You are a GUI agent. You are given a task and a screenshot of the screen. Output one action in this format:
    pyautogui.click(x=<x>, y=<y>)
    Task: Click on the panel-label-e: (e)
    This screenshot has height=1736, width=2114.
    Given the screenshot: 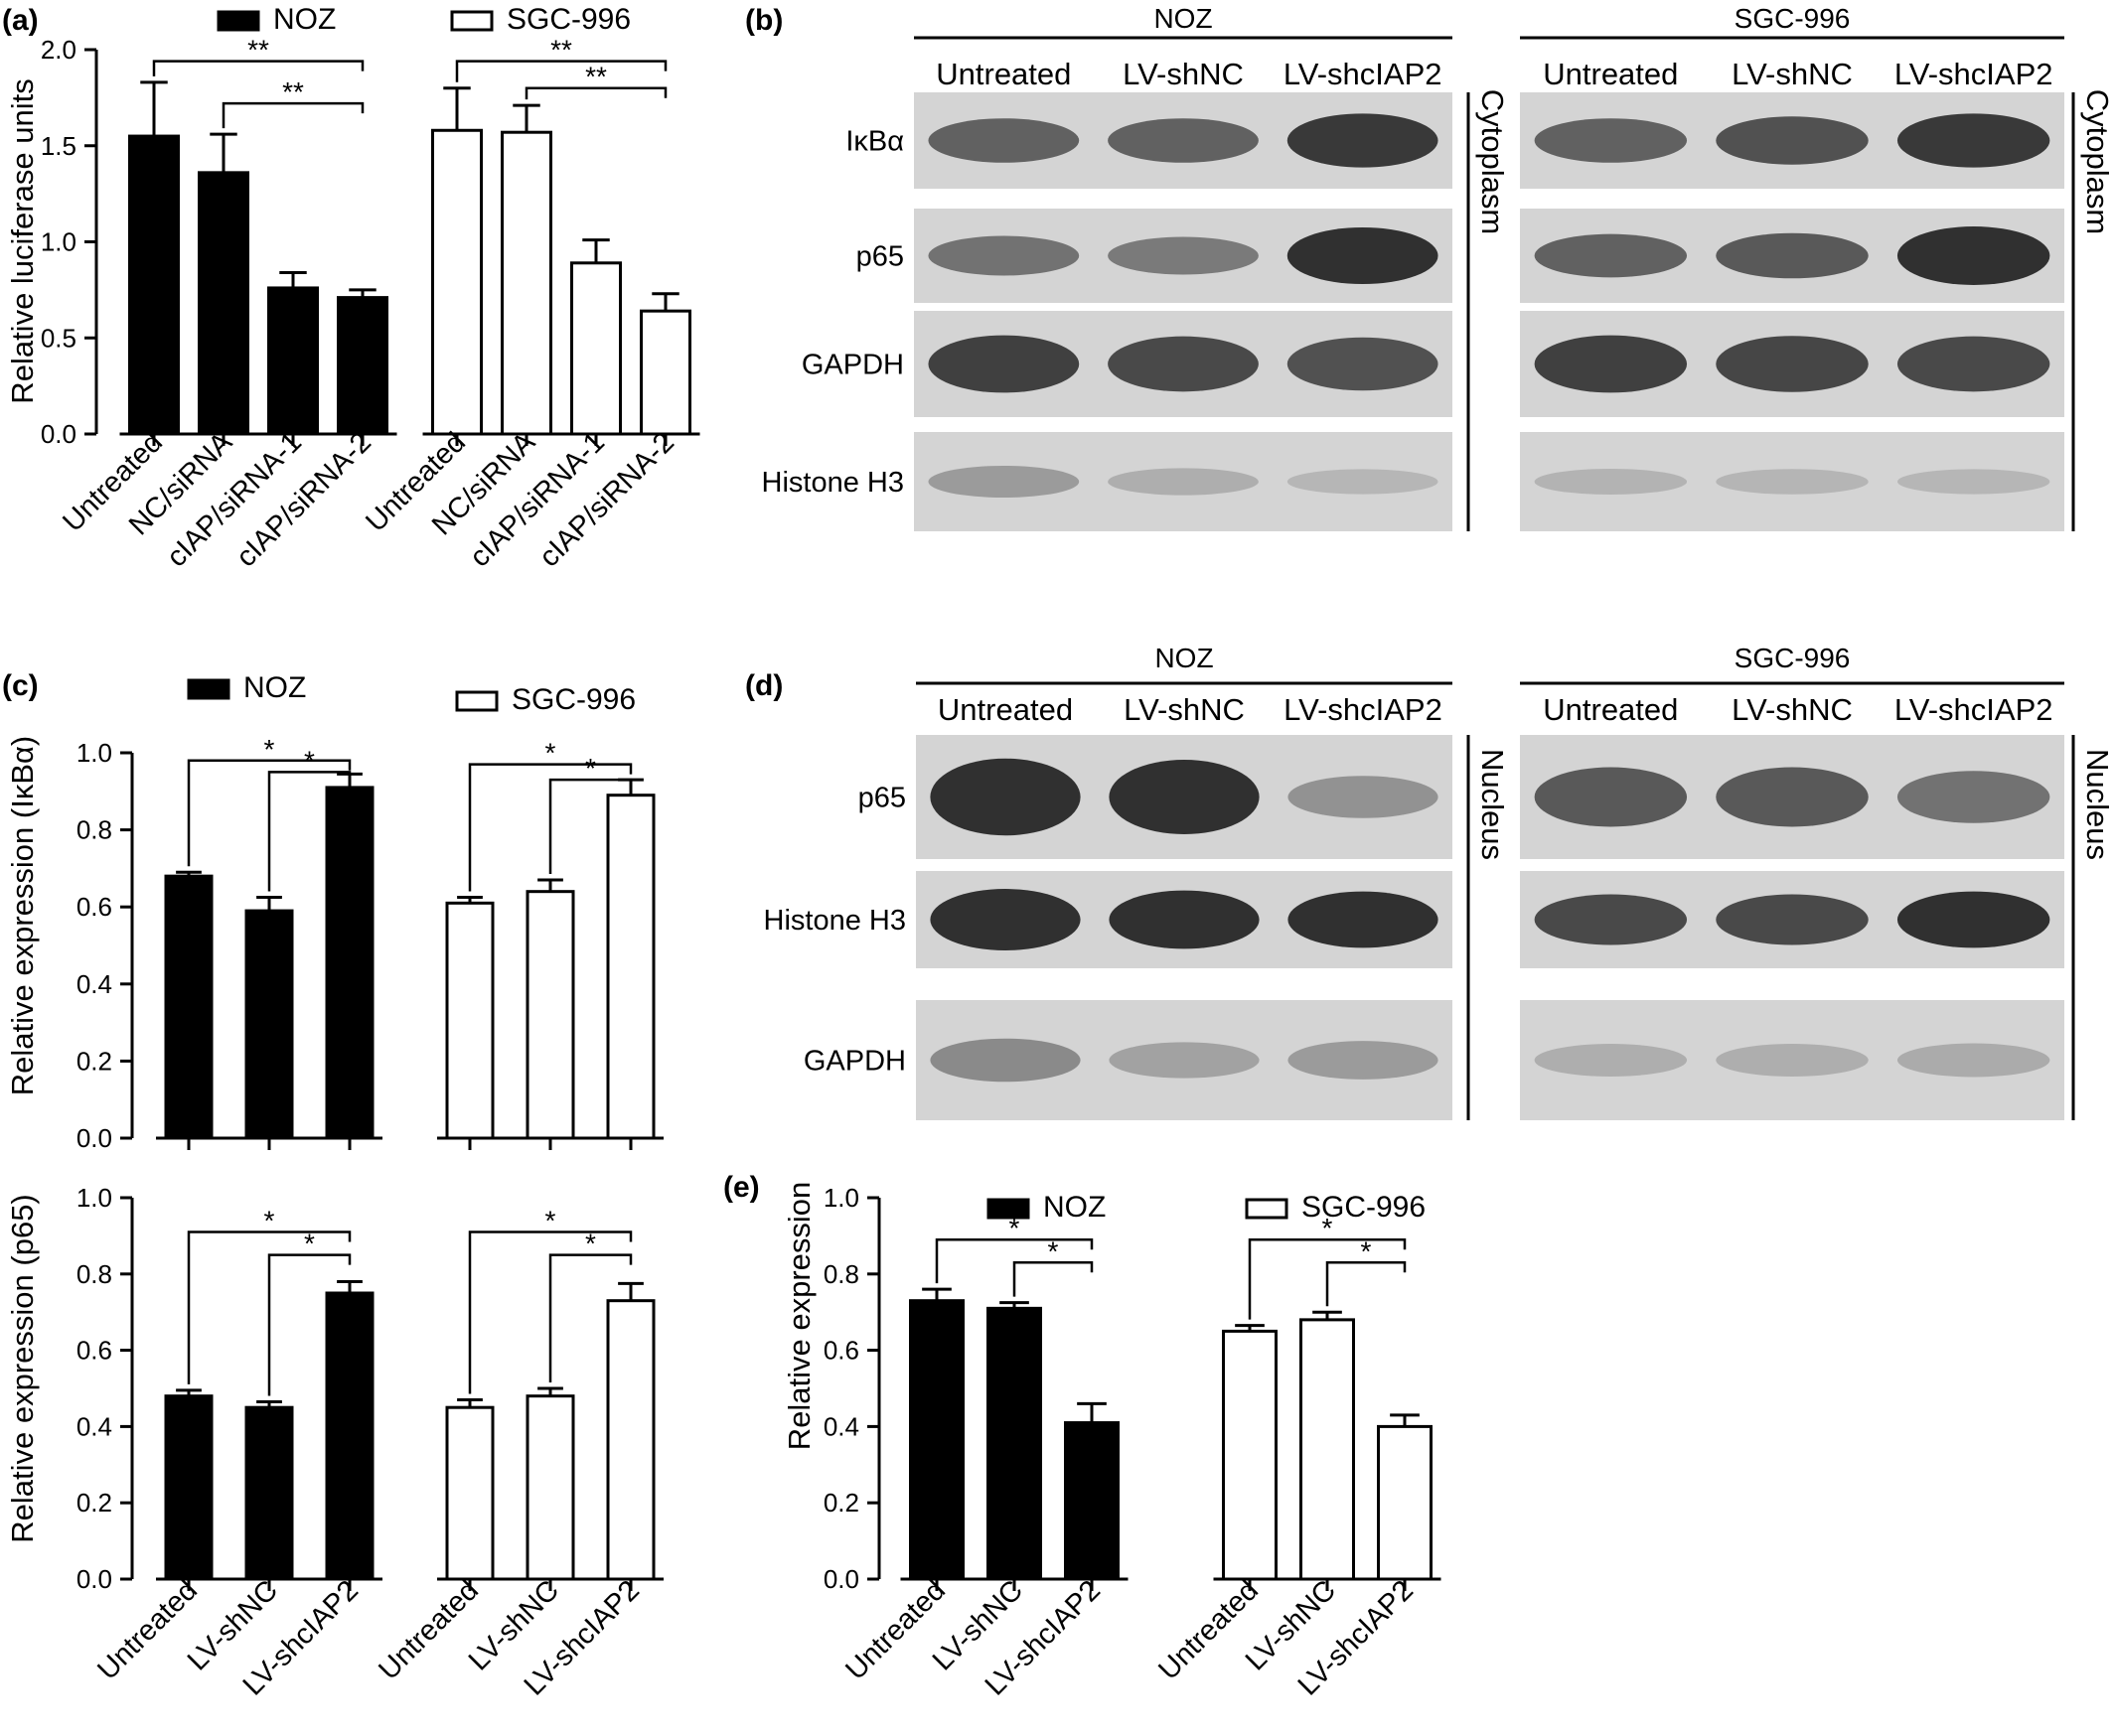 What is the action you would take?
    pyautogui.click(x=742, y=1187)
    